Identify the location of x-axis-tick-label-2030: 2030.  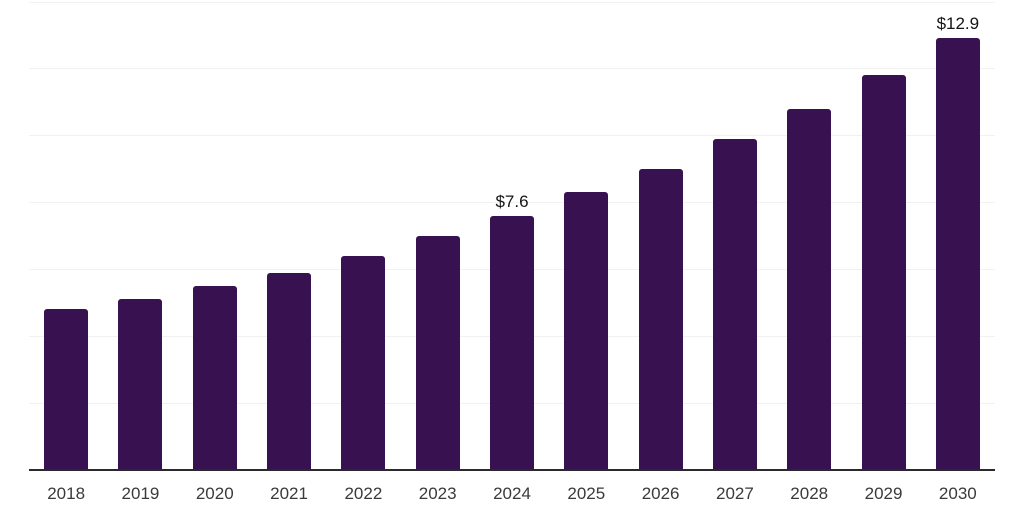
(957, 493).